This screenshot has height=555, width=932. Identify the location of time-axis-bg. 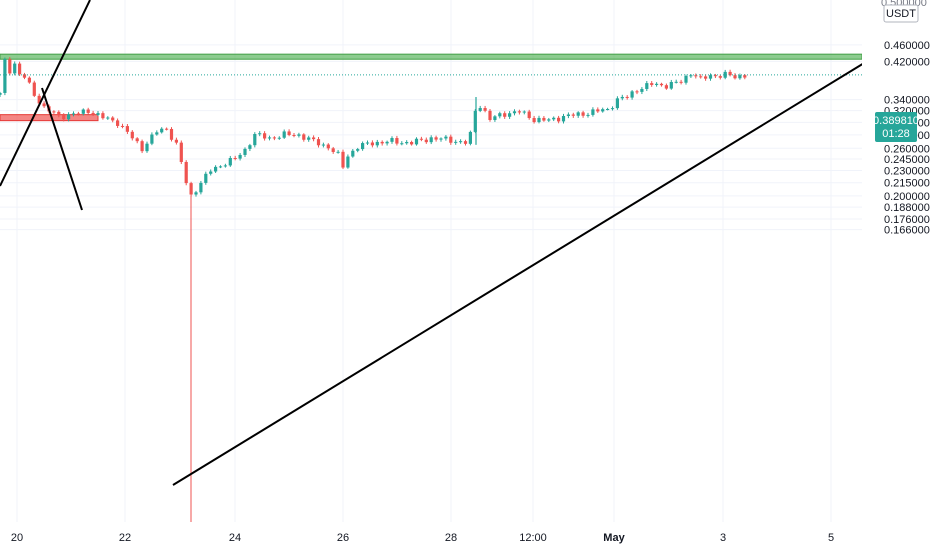
(431, 536).